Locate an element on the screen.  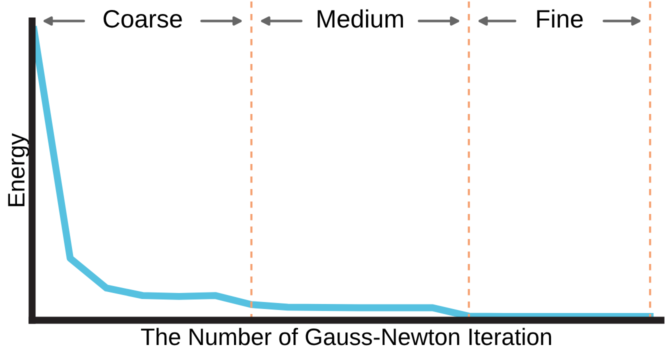
text: Coarse is located at coordinates (143, 19).